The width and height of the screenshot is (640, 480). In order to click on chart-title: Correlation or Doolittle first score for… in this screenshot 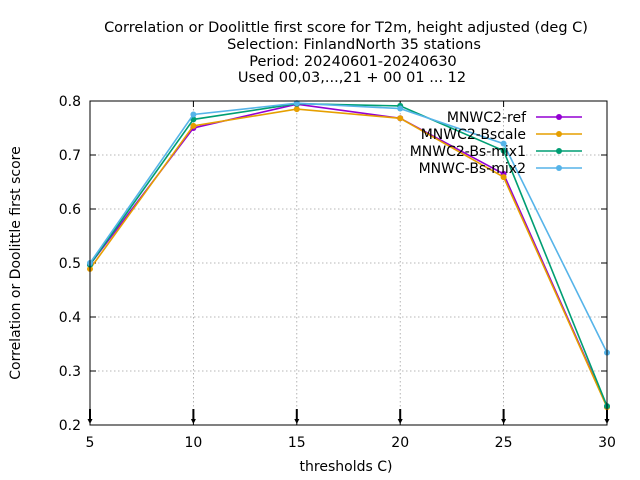, I will do `click(346, 53)`.